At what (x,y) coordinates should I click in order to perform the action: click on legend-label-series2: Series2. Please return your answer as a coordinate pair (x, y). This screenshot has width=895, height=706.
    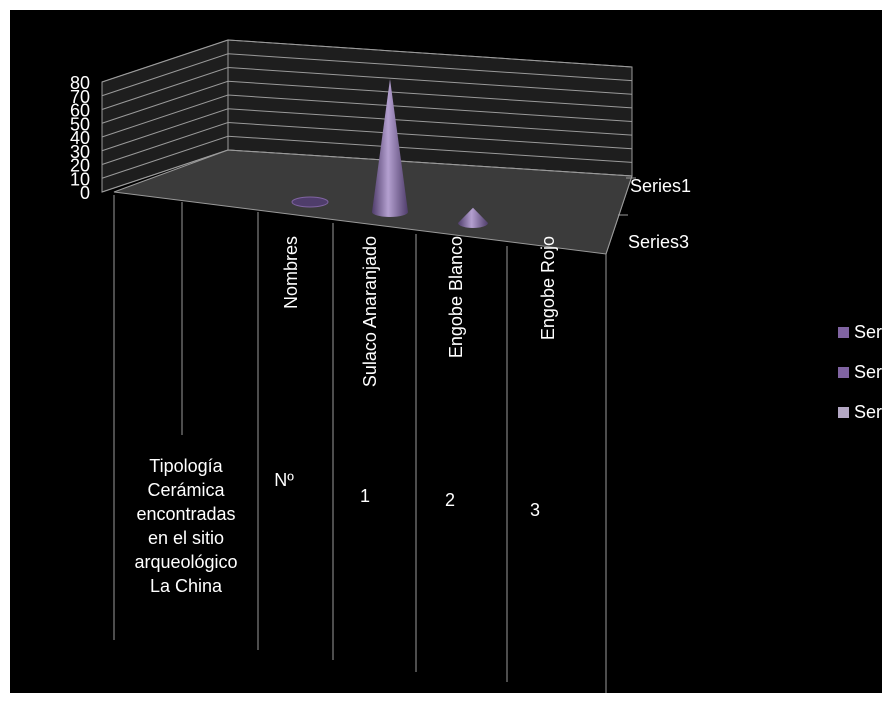
    Looking at the image, I should click on (874, 371).